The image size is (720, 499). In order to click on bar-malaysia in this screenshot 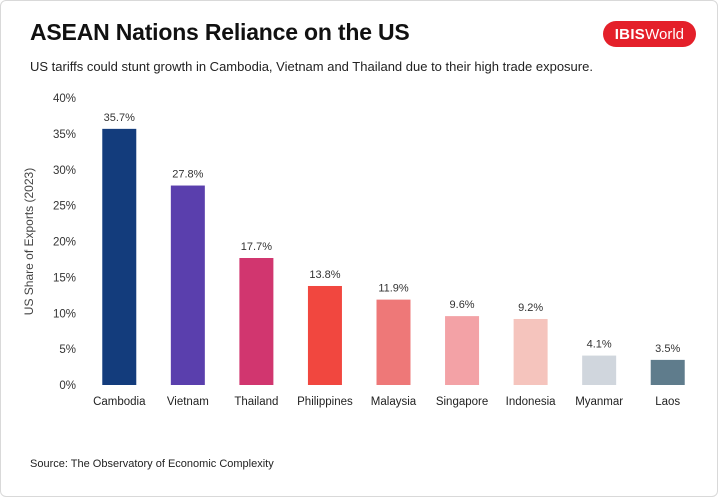, I will do `click(393, 342)`.